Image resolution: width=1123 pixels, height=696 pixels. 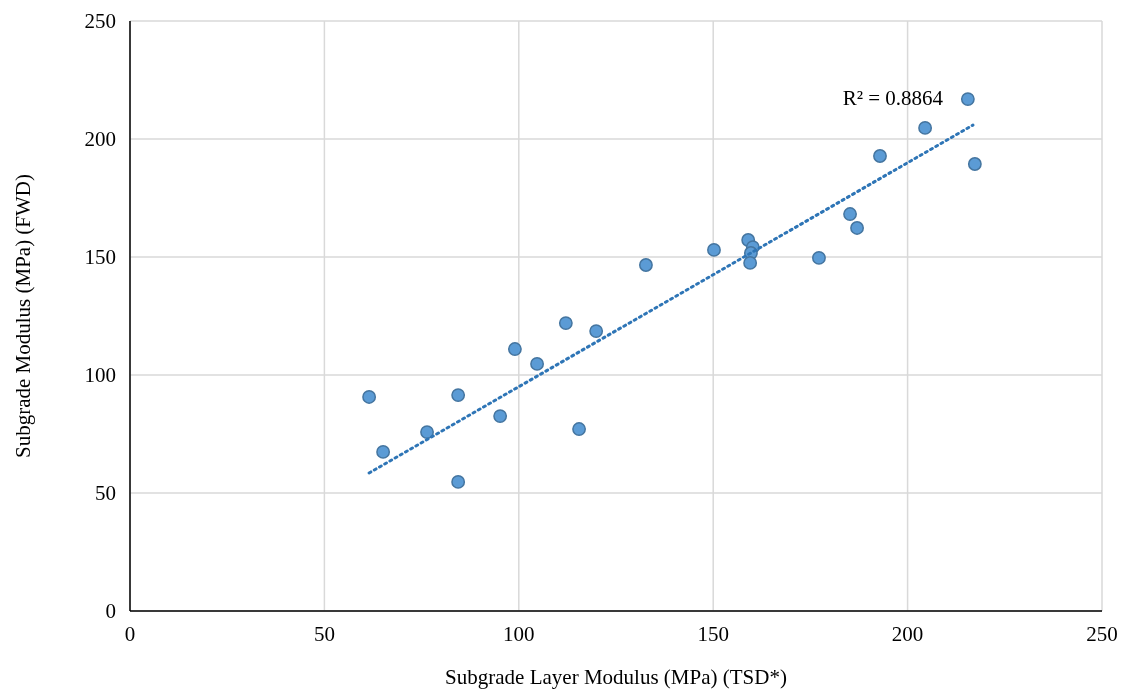 What do you see at coordinates (100, 257) in the screenshot?
I see `y-tick-label: 150` at bounding box center [100, 257].